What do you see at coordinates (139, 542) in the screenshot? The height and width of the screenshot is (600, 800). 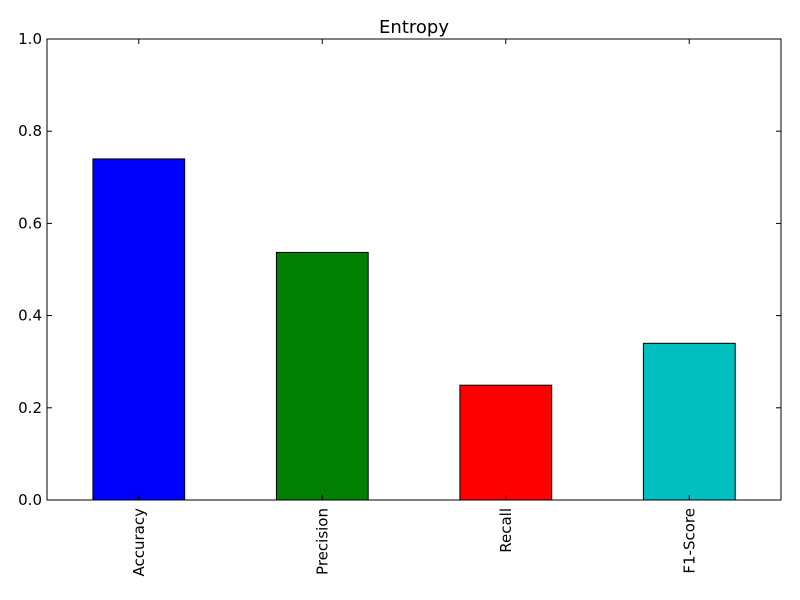 I see `x-tick-label: Accuracy` at bounding box center [139, 542].